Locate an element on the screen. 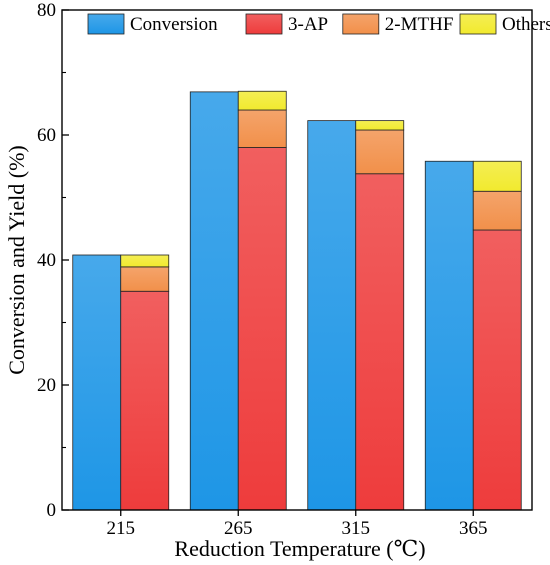 This screenshot has height=565, width=550. x-tick-label-365: 365 is located at coordinates (473, 528).